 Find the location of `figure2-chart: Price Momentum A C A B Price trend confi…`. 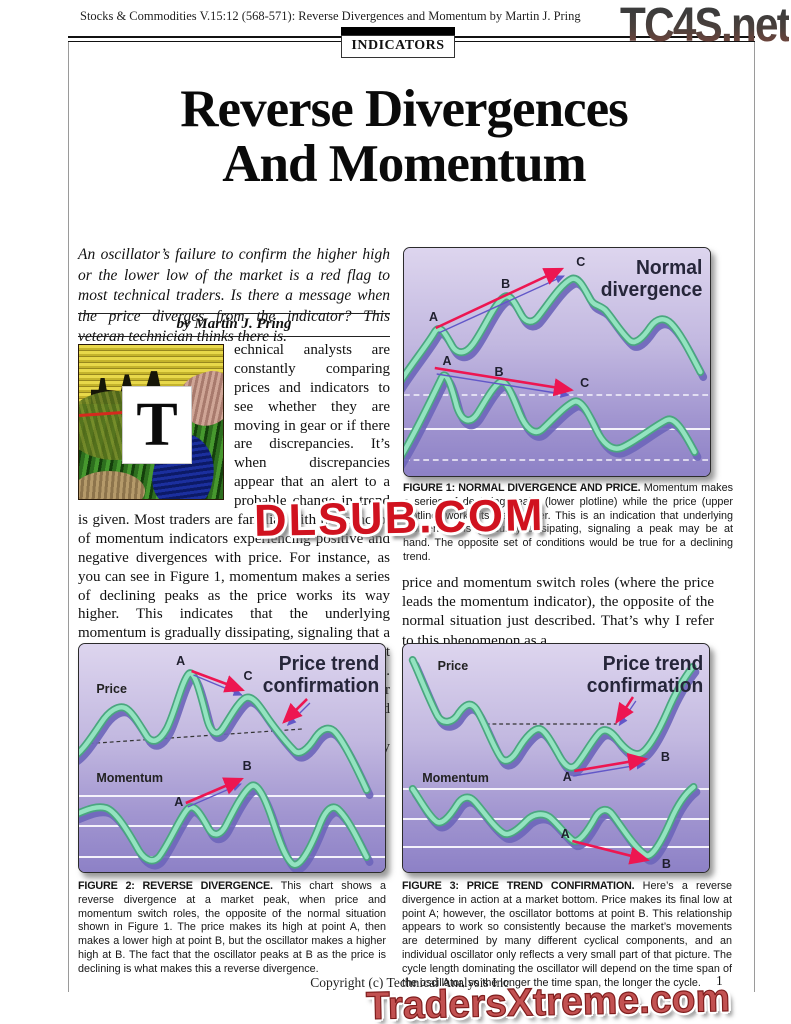

figure2-chart: Price Momentum A C A B Price trend confi… is located at coordinates (232, 758).